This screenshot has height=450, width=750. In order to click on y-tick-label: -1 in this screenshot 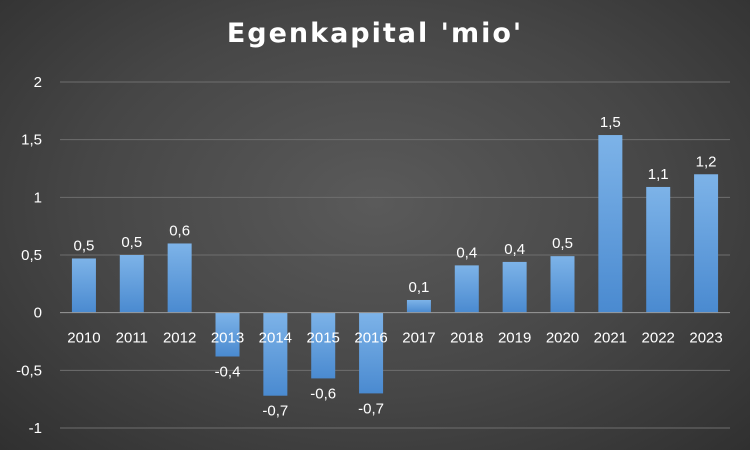, I will do `click(35, 428)`.